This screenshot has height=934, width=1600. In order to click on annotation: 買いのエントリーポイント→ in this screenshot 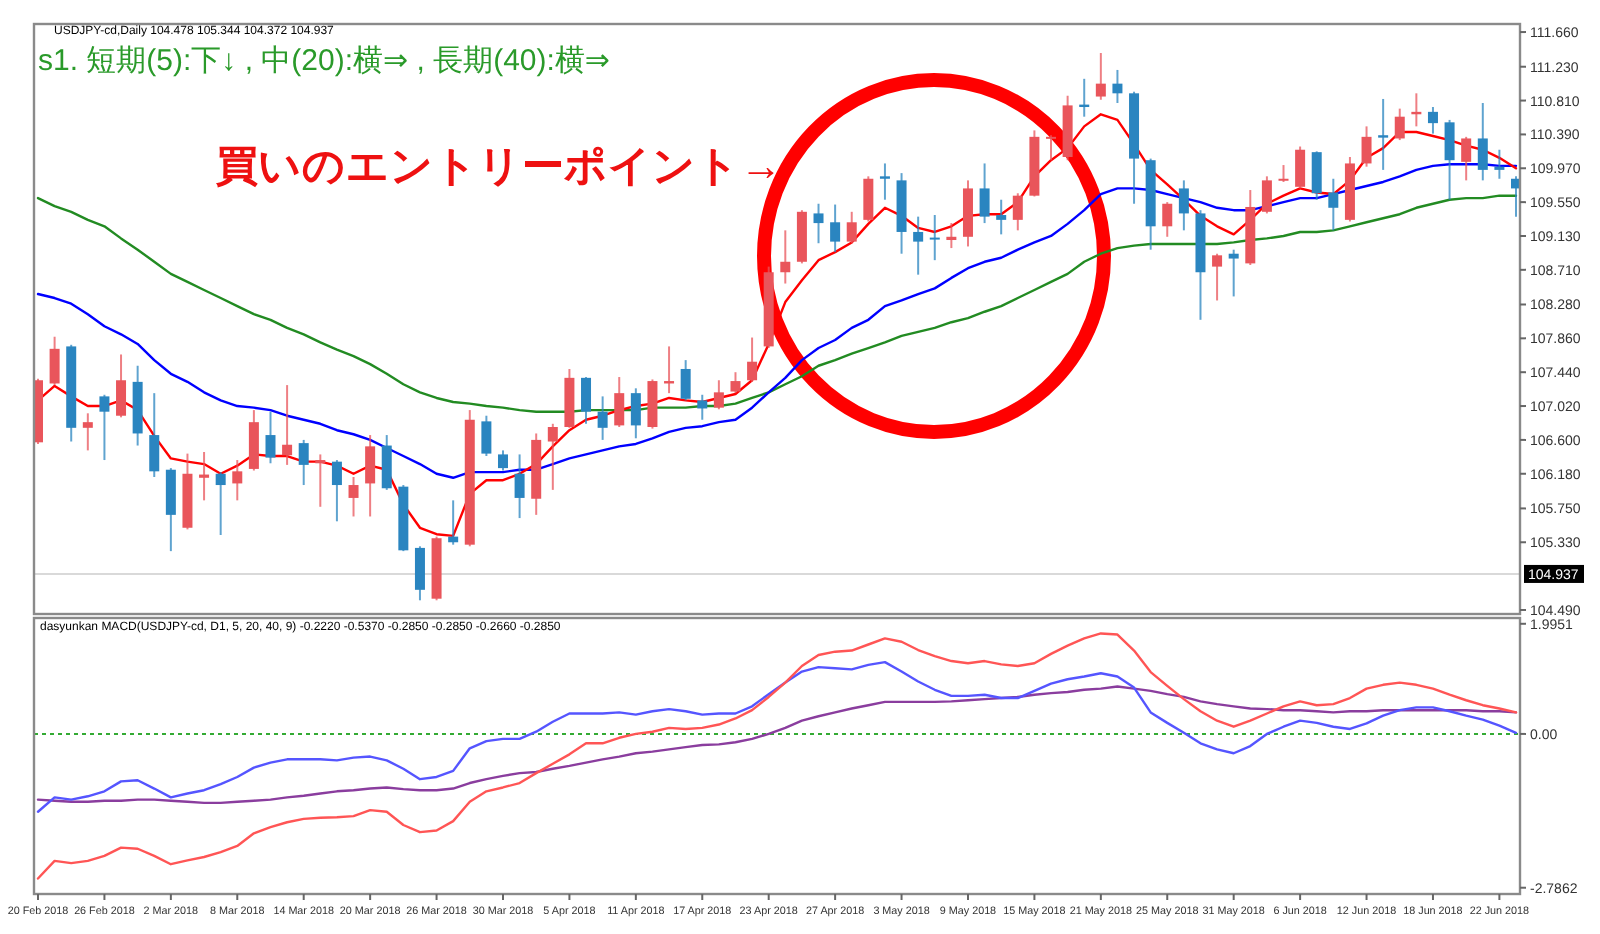, I will do `click(498, 167)`.